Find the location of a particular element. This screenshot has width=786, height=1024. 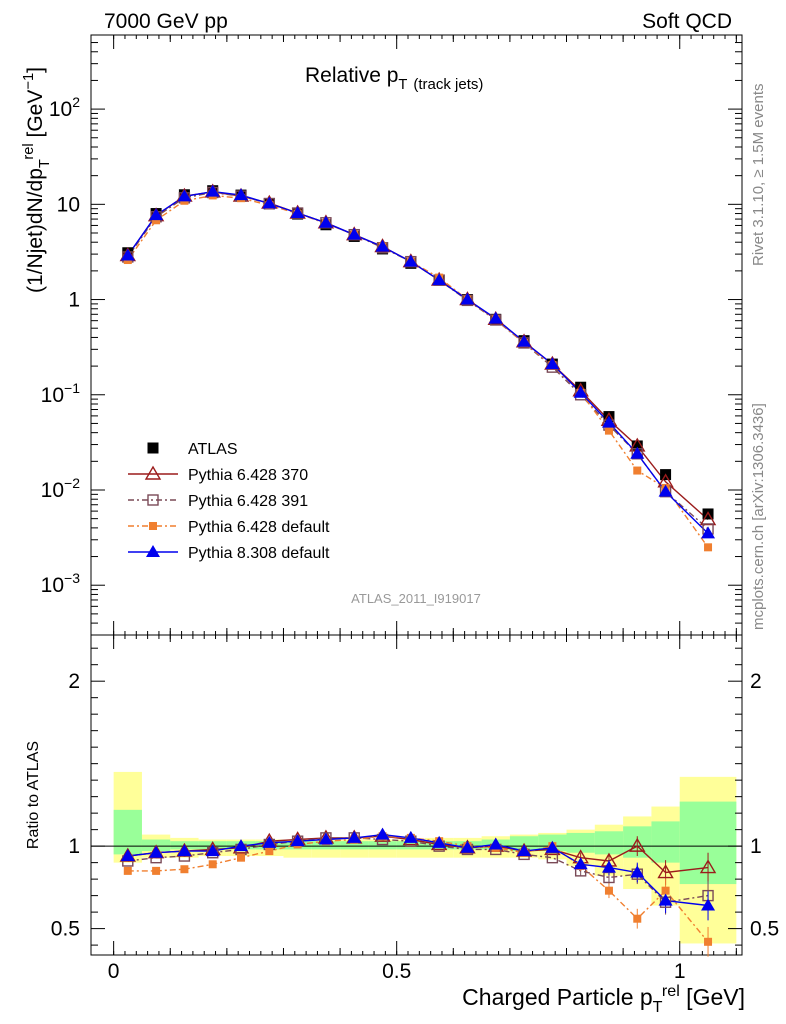

y-axis-label-part: ] is located at coordinates (35, 70).